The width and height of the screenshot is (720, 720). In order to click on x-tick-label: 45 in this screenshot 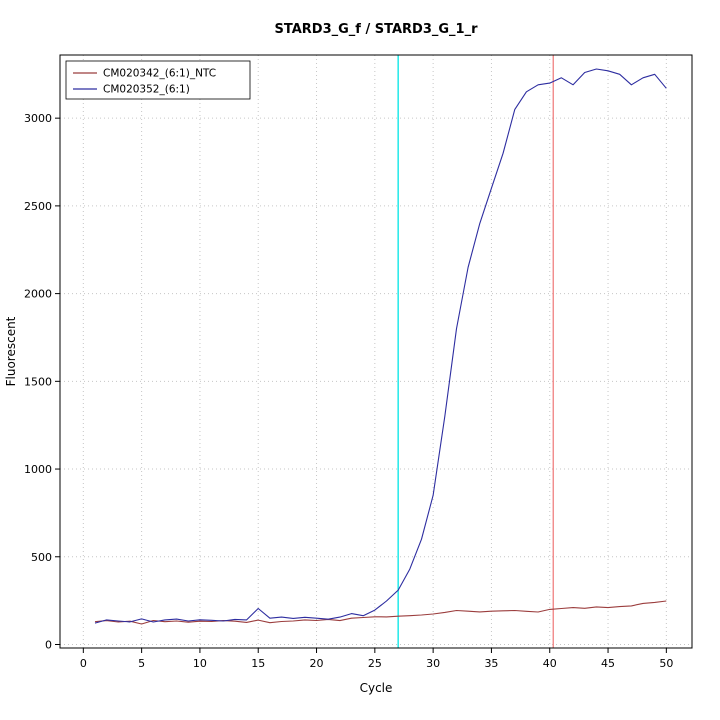, I will do `click(608, 663)`.